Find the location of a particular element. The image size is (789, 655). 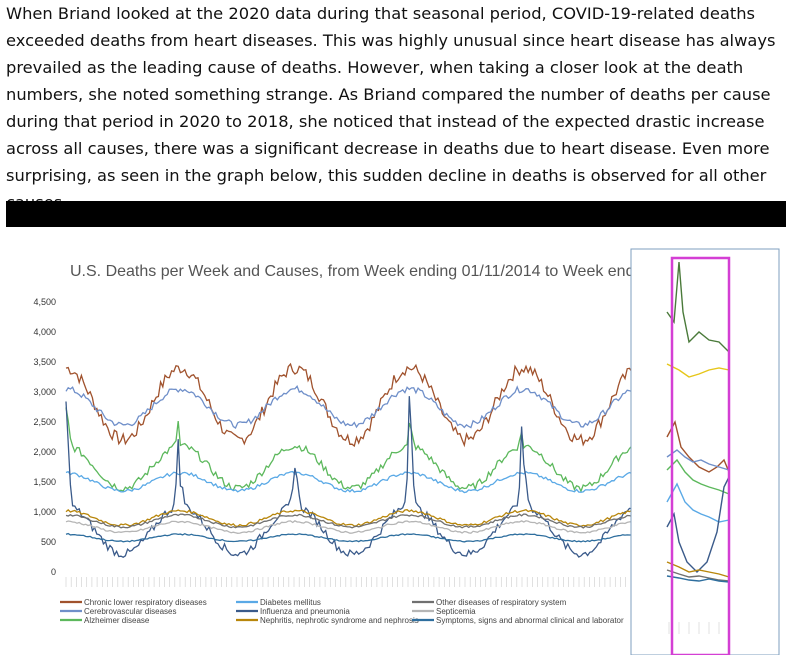

highlight-box is located at coordinates (700, 455).